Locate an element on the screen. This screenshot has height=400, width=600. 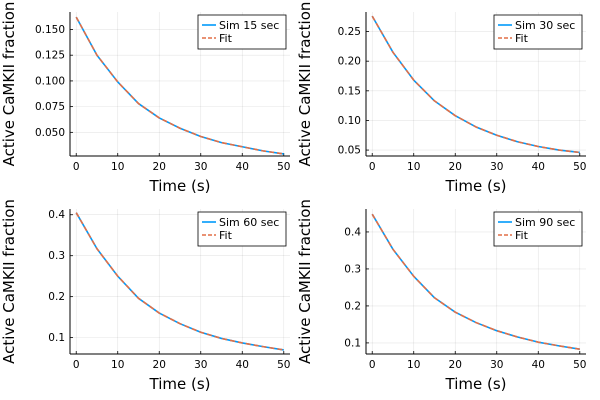
y-tick-label: 0.25 is located at coordinates (349, 32).